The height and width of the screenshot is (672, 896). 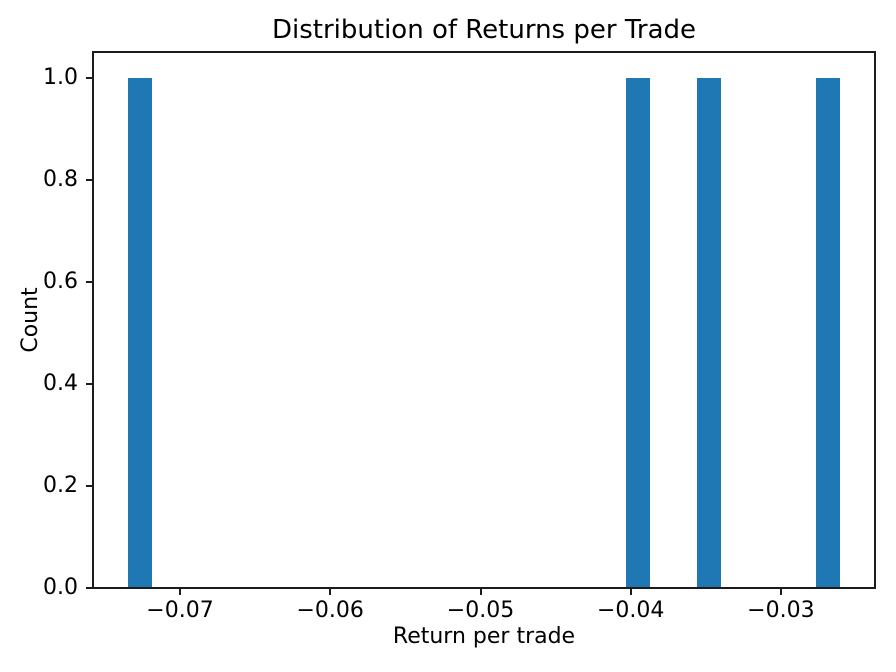 What do you see at coordinates (60, 485) in the screenshot?
I see `y-tick-label: 0.2` at bounding box center [60, 485].